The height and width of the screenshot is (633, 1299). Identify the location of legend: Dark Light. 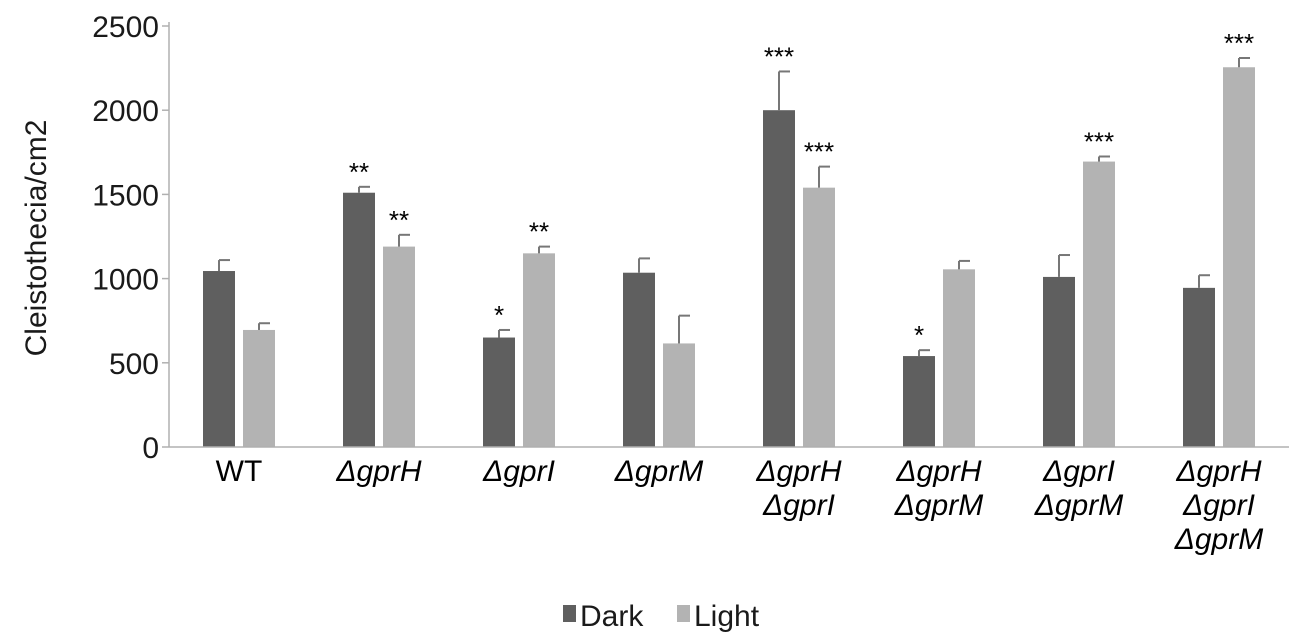
(661, 616).